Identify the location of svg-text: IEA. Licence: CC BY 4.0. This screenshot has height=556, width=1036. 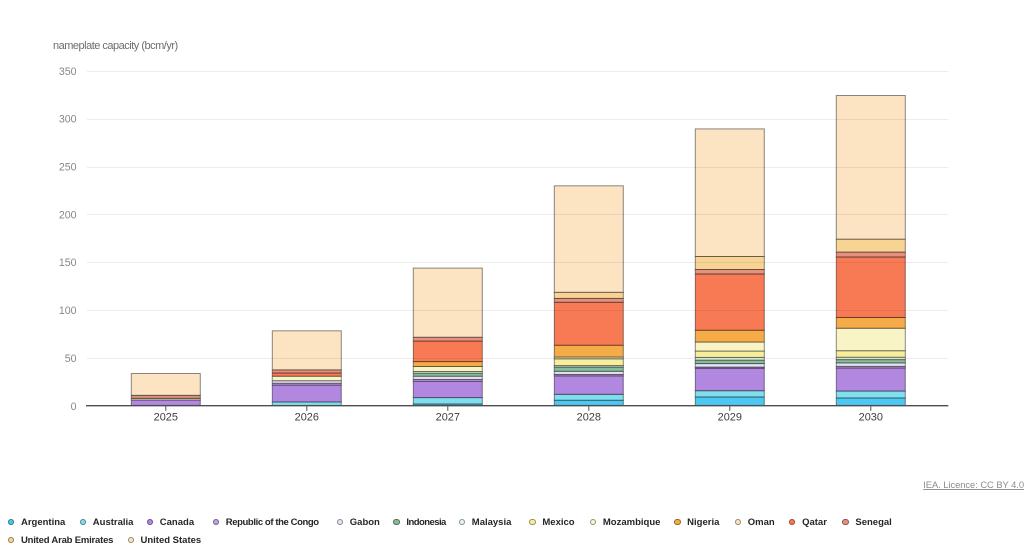
(973, 484).